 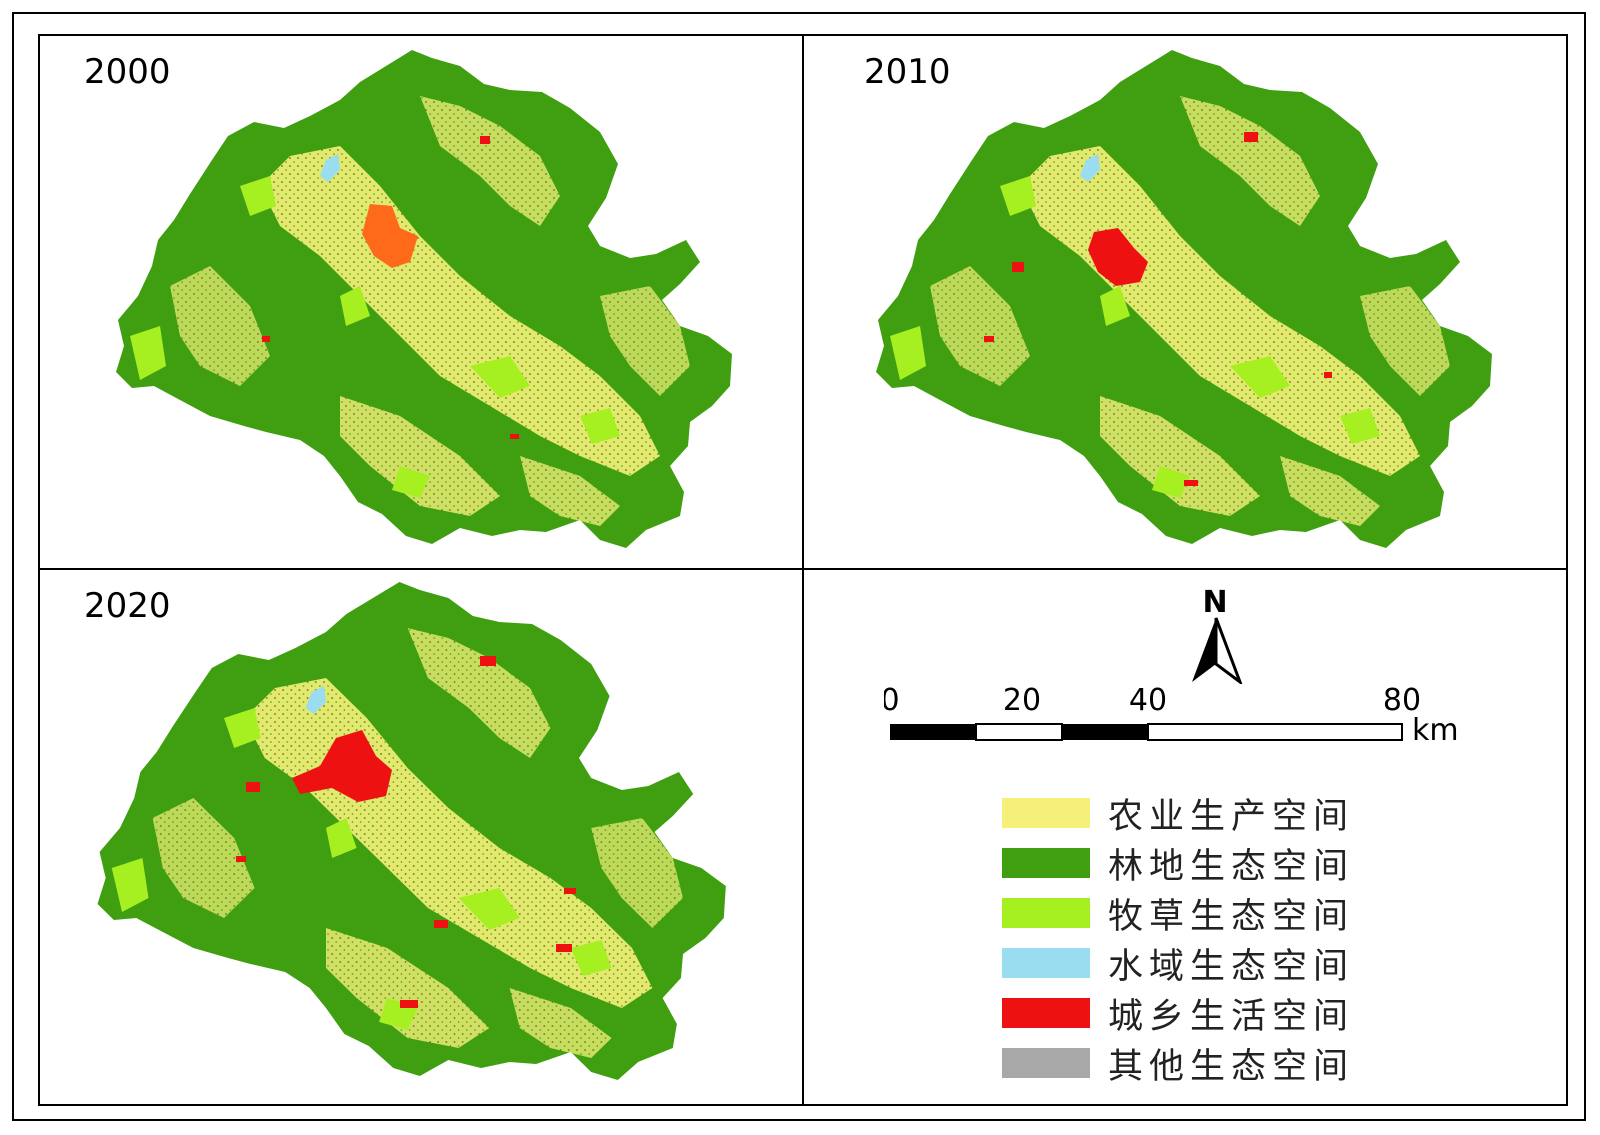 I want to click on legend-item: 林地生态空间, so click(x=1178, y=863).